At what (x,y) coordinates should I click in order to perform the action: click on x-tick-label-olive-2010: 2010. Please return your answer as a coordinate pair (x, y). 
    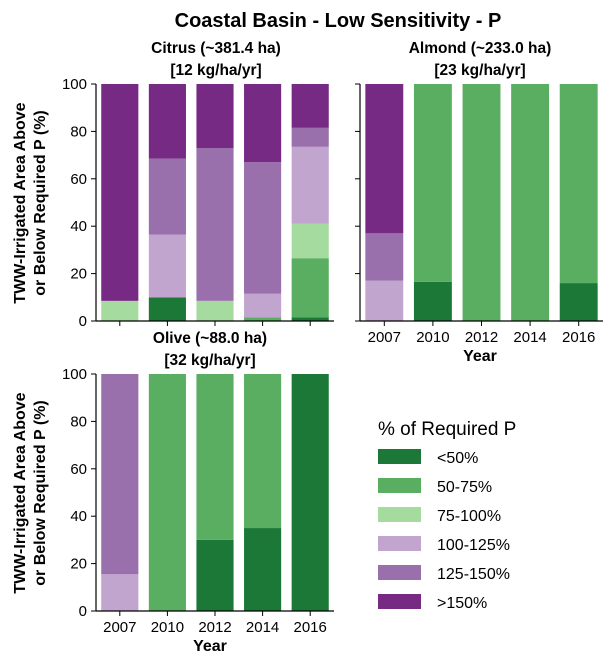
    Looking at the image, I should click on (167, 627).